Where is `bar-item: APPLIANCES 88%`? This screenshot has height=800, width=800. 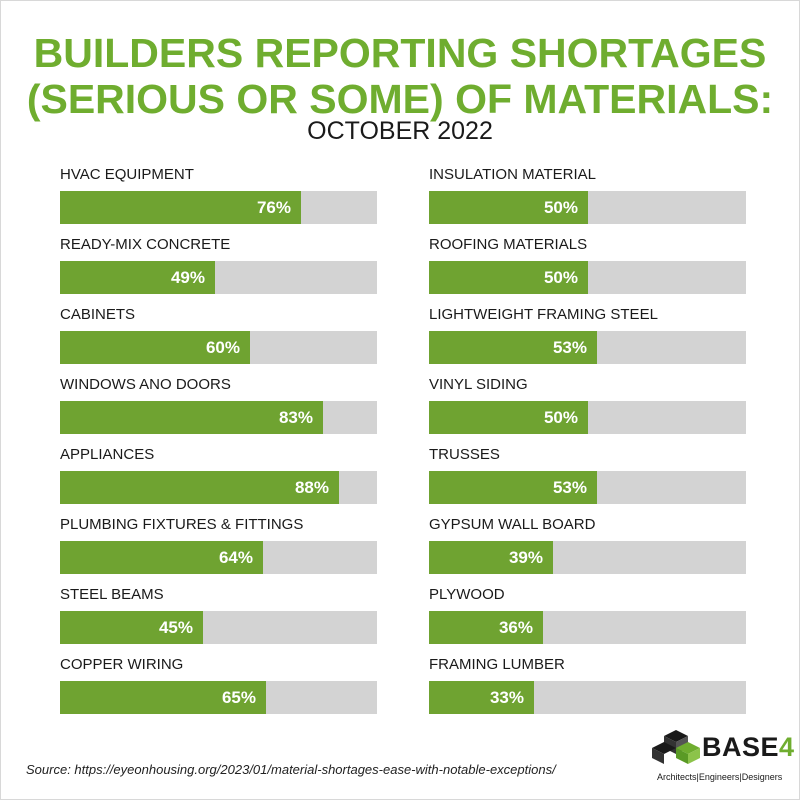
bar-item: APPLIANCES 88% is located at coordinates (218, 478).